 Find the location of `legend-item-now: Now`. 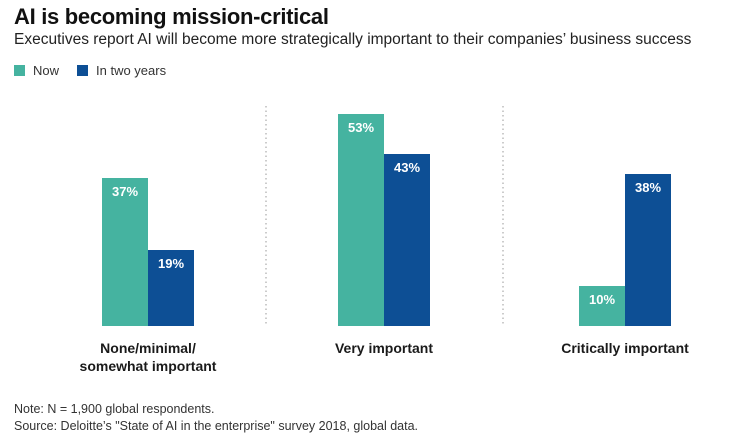

legend-item-now: Now is located at coordinates (36, 70).